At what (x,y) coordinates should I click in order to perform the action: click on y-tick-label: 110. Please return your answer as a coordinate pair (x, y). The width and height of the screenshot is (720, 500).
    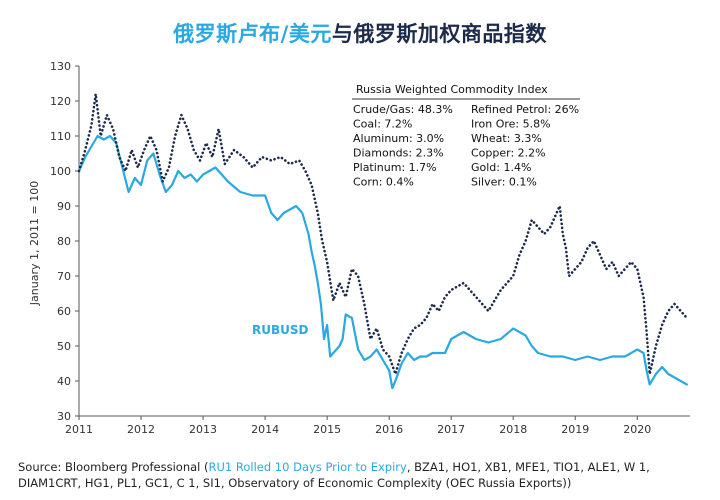
    Looking at the image, I should click on (60, 136).